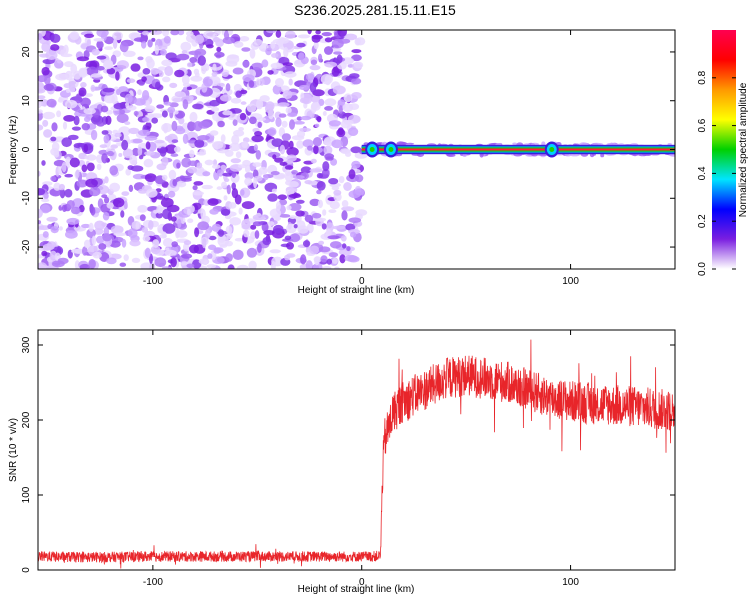  I want to click on y-tick-label: 20, so click(26, 52).